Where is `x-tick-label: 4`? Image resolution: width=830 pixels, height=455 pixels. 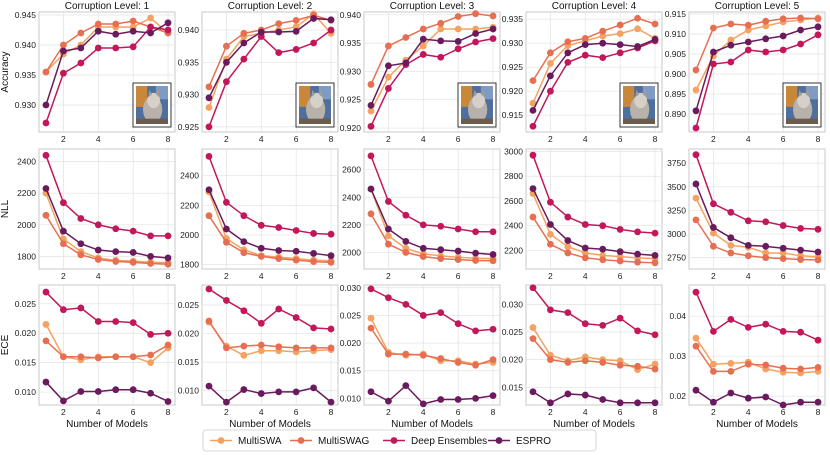
x-tick-label: 4 is located at coordinates (748, 139).